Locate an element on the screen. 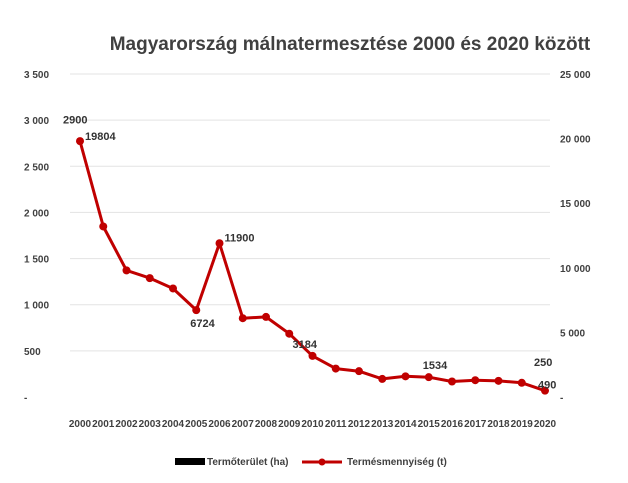 This screenshot has height=483, width=628. left-tick-label: 2 500 is located at coordinates (36, 167).